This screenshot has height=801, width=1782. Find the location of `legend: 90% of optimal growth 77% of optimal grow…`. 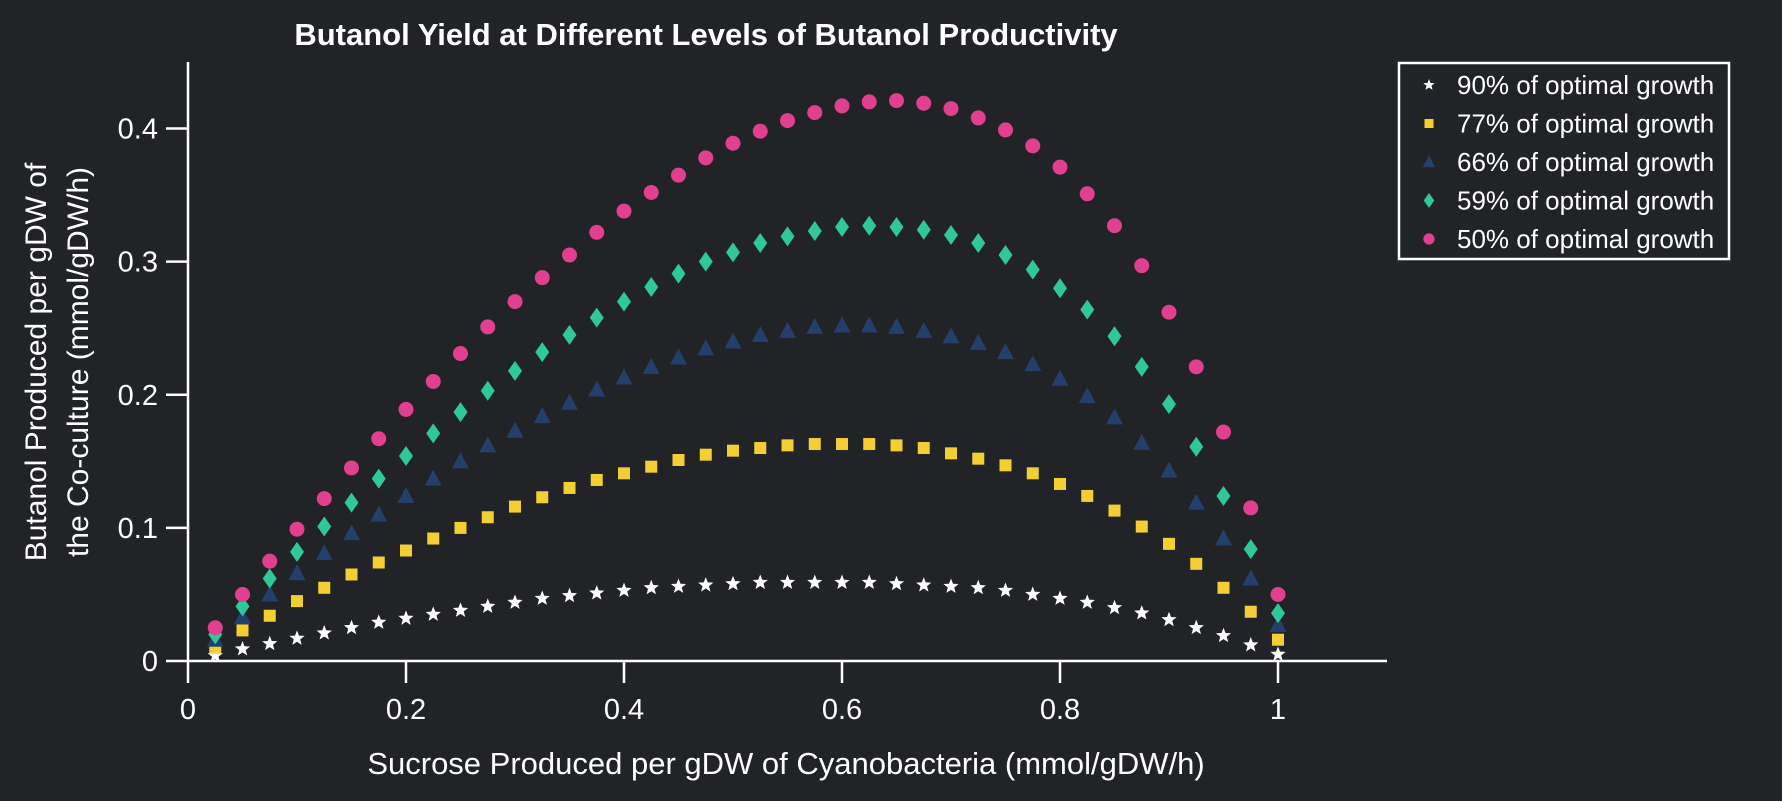

legend: 90% of optimal growth 77% of optimal grow… is located at coordinates (1564, 161).